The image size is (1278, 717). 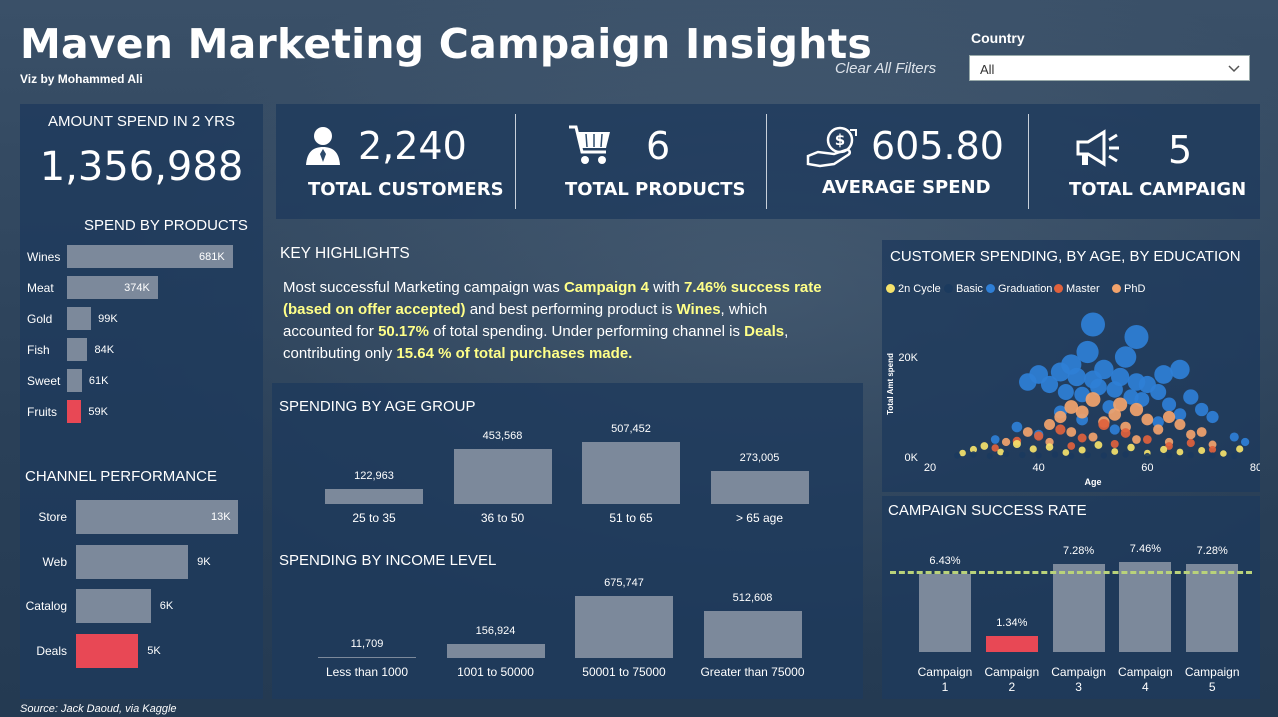 What do you see at coordinates (137, 288) in the screenshot?
I see `product-value-label: 374K` at bounding box center [137, 288].